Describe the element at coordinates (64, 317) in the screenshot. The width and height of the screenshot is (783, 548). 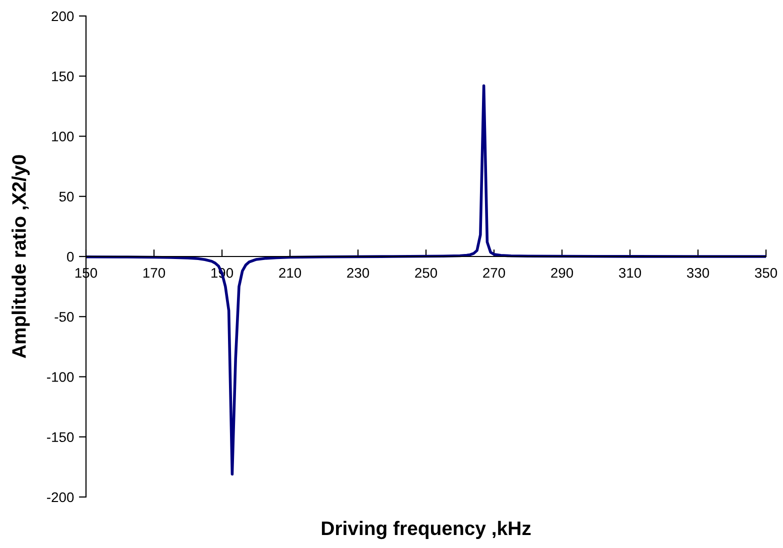
I see `y-tick-label: -50` at that location.